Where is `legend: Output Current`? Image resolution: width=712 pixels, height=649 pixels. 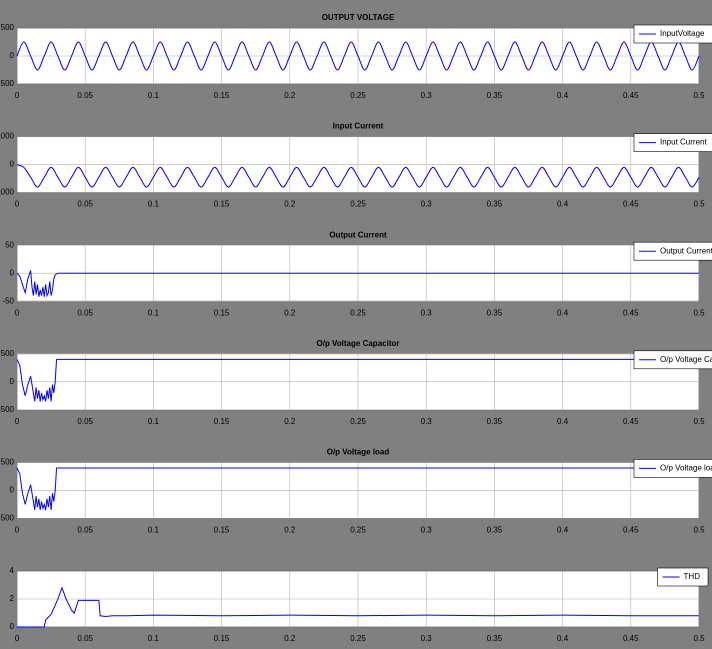 legend: Output Current is located at coordinates (672, 251).